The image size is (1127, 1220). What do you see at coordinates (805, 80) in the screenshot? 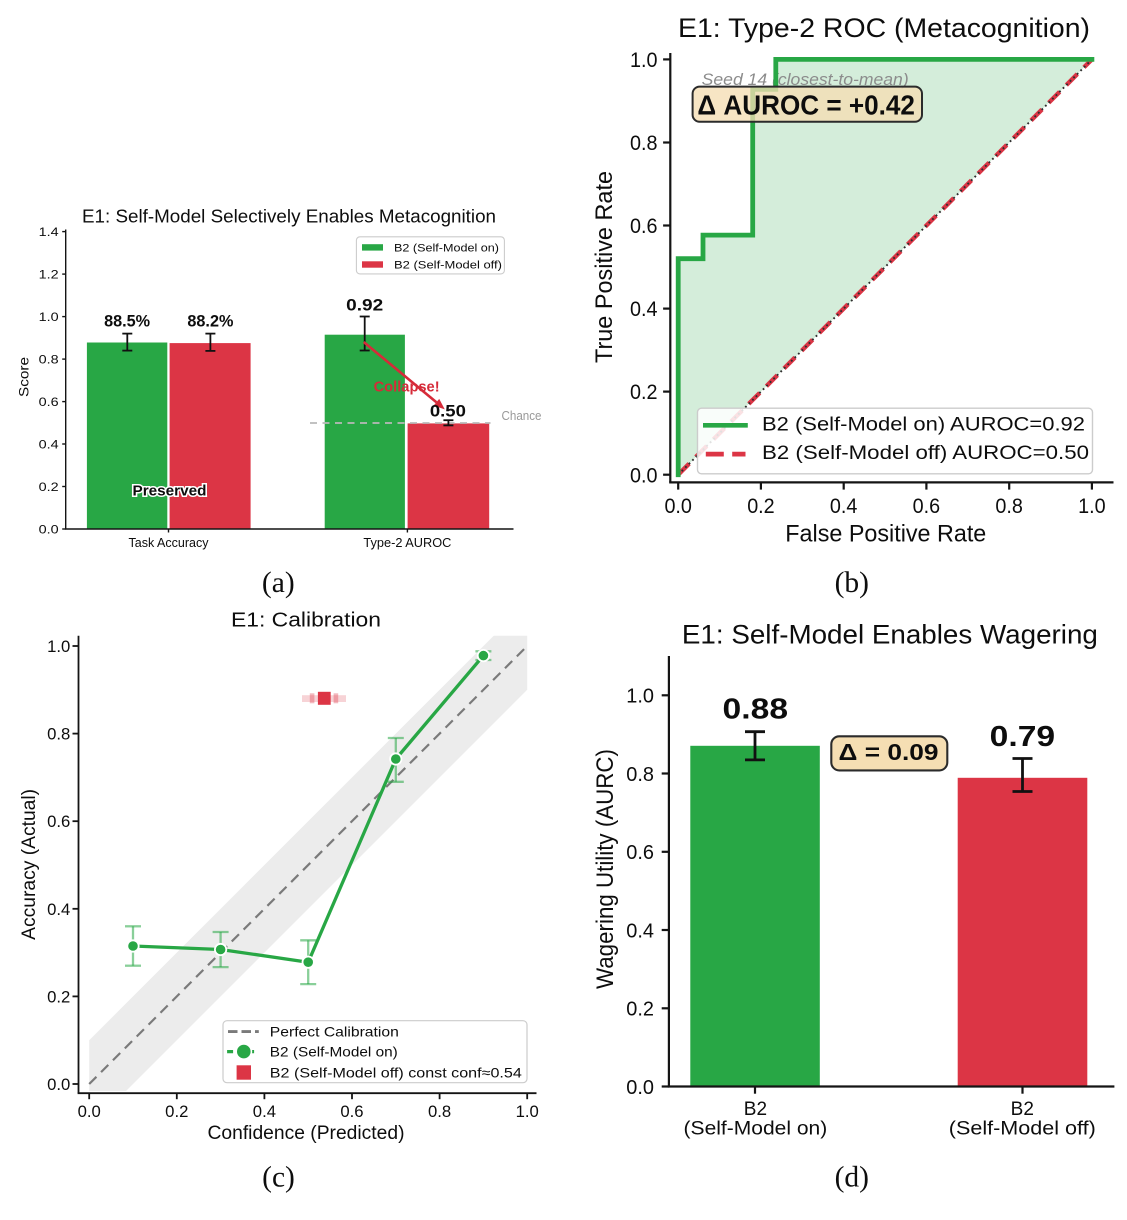
I see `svg-text: Seed 14 (closest-to-mean)` at bounding box center [805, 80].